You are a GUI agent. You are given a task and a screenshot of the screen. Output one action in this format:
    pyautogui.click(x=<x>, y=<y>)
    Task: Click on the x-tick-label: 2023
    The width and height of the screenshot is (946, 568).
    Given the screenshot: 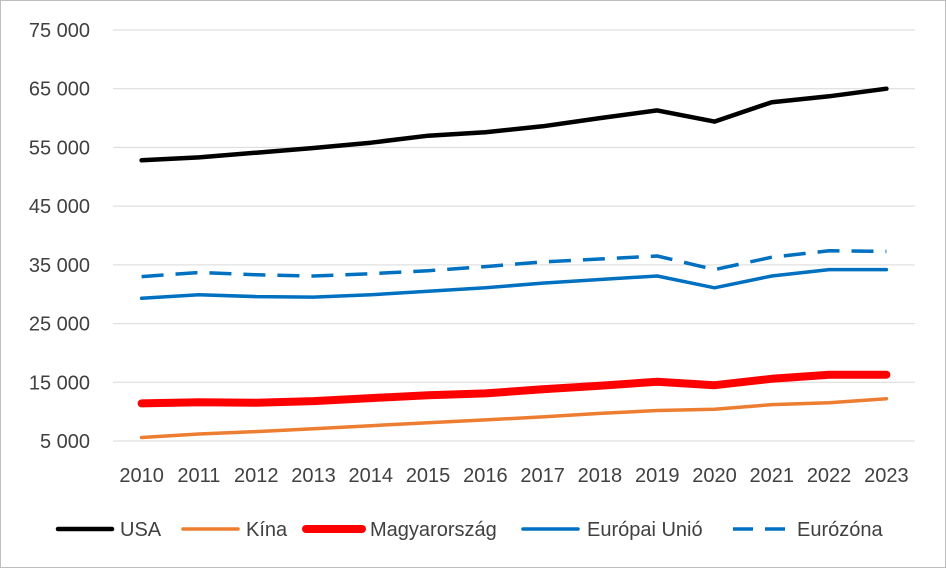 What is the action you would take?
    pyautogui.click(x=886, y=476)
    